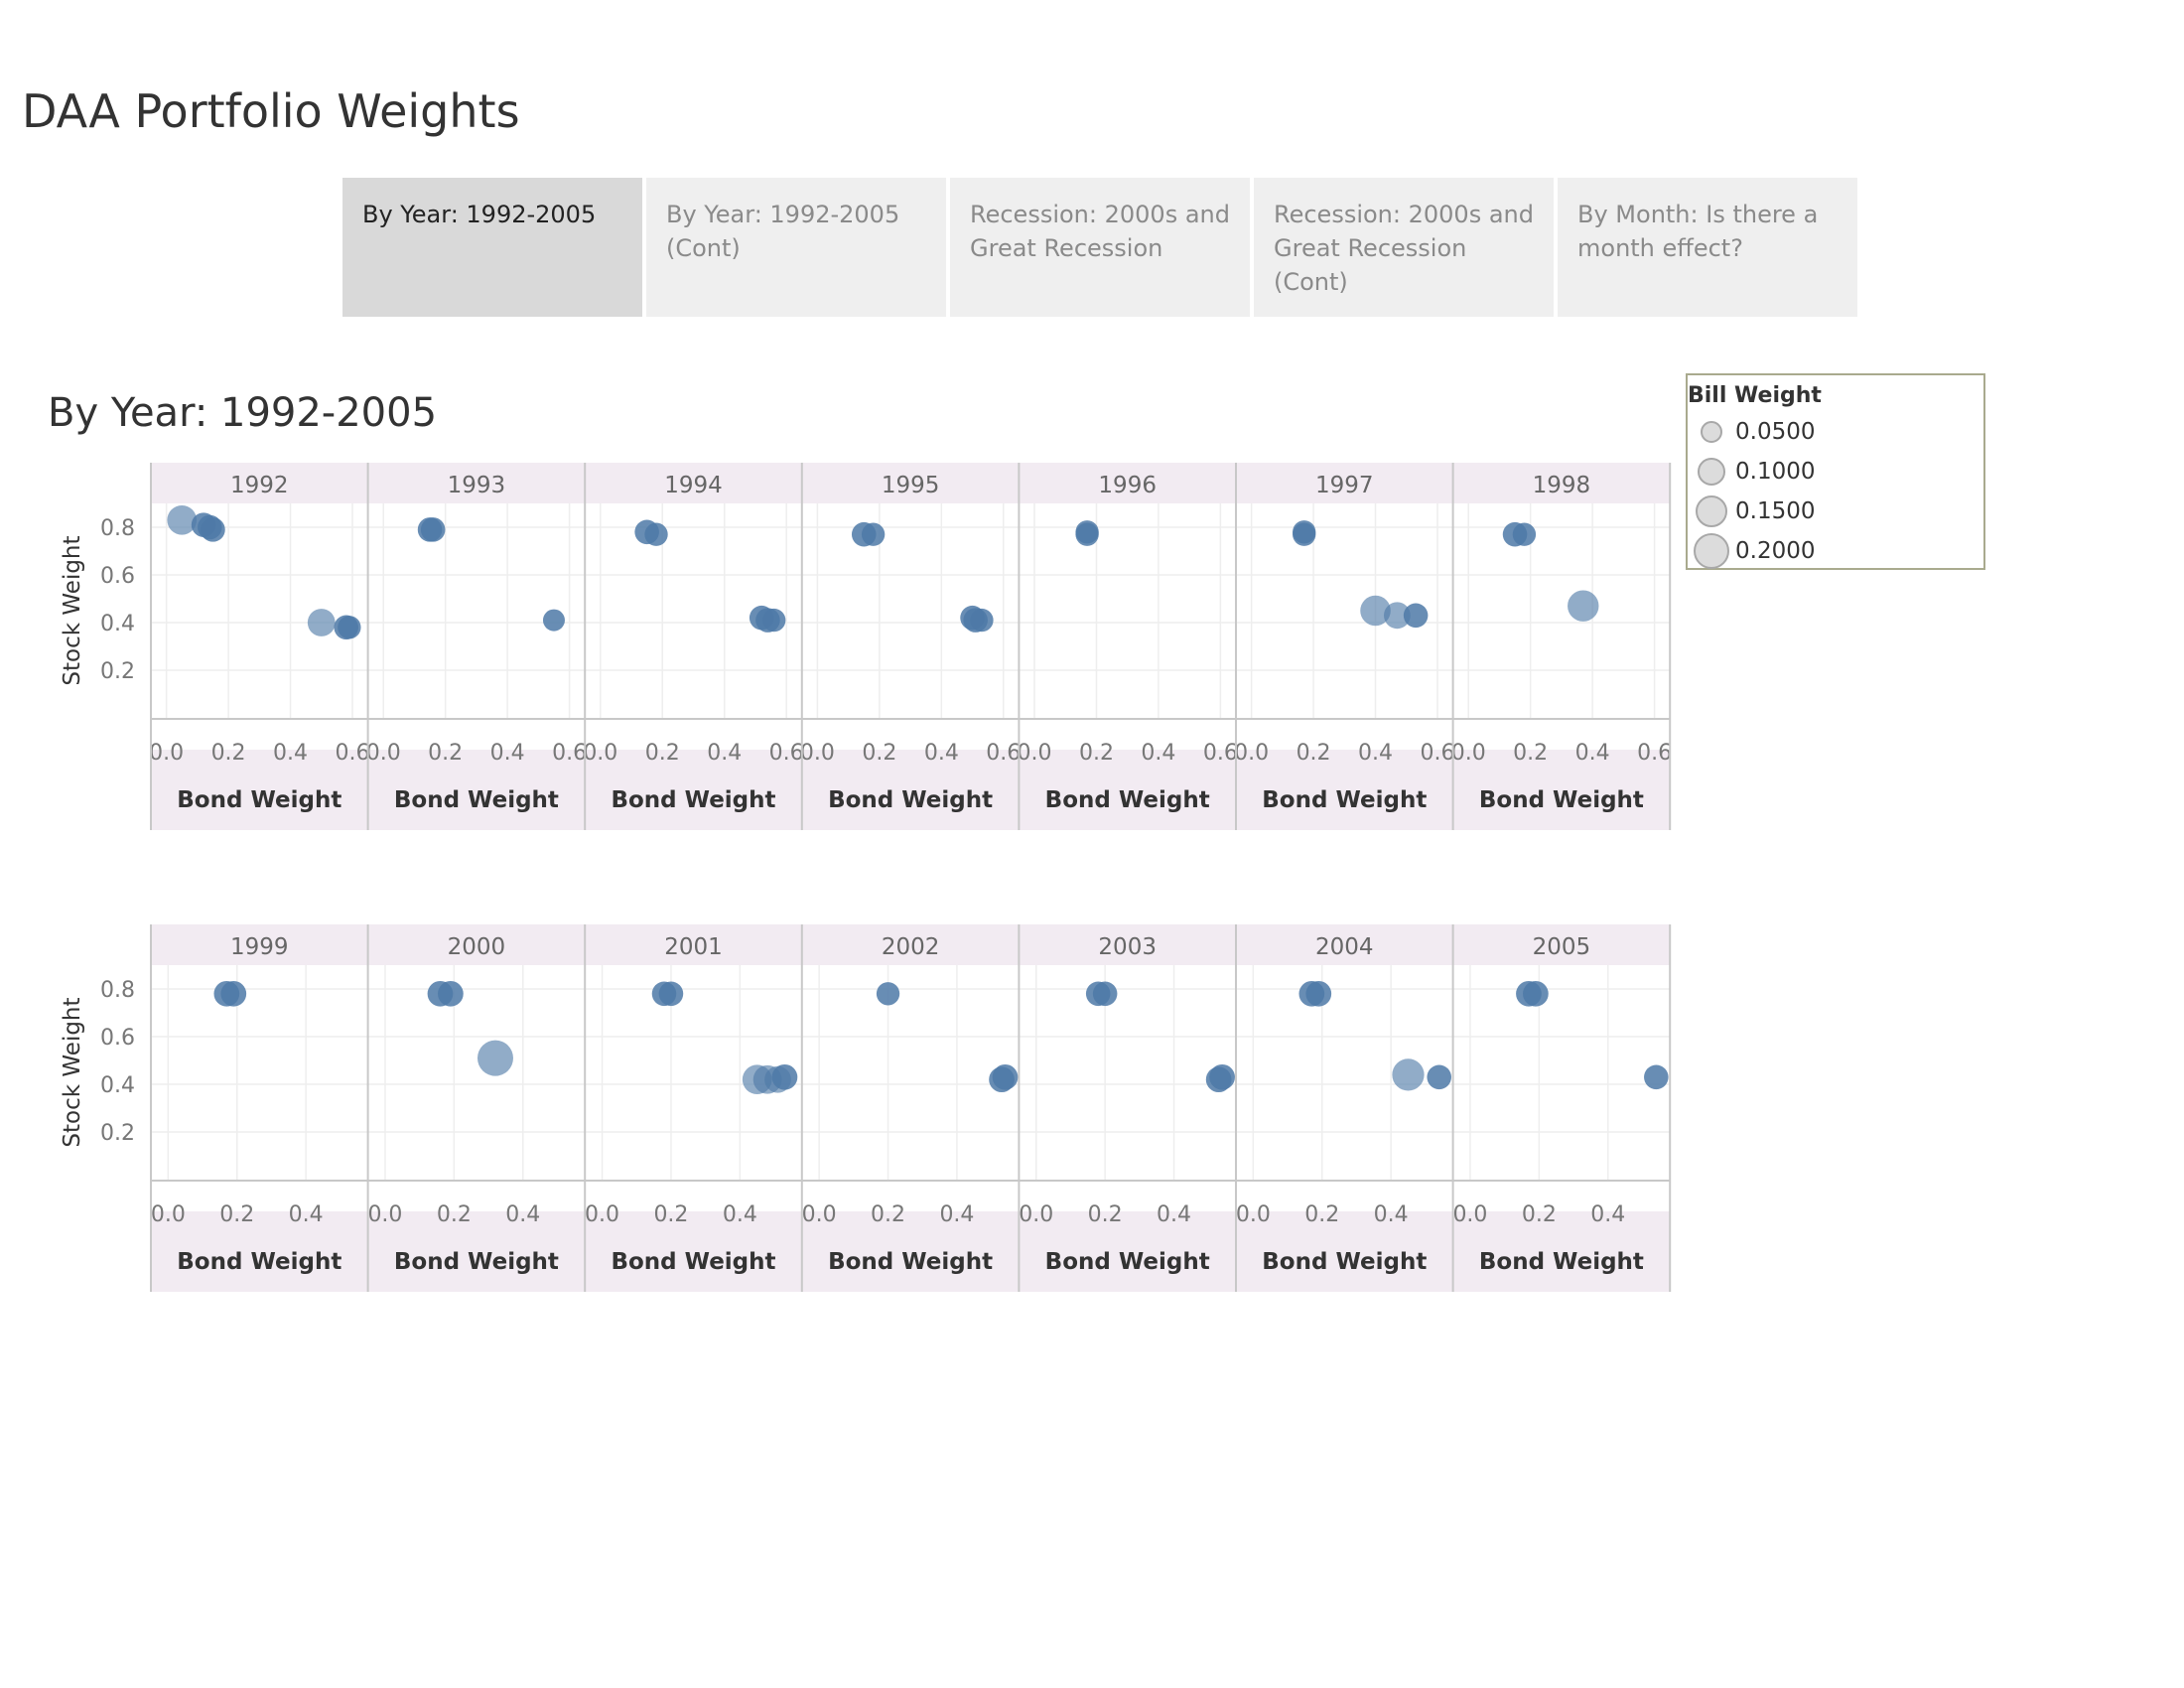 The height and width of the screenshot is (1688, 2184). I want to click on legend-circle-icon, so click(1711, 472).